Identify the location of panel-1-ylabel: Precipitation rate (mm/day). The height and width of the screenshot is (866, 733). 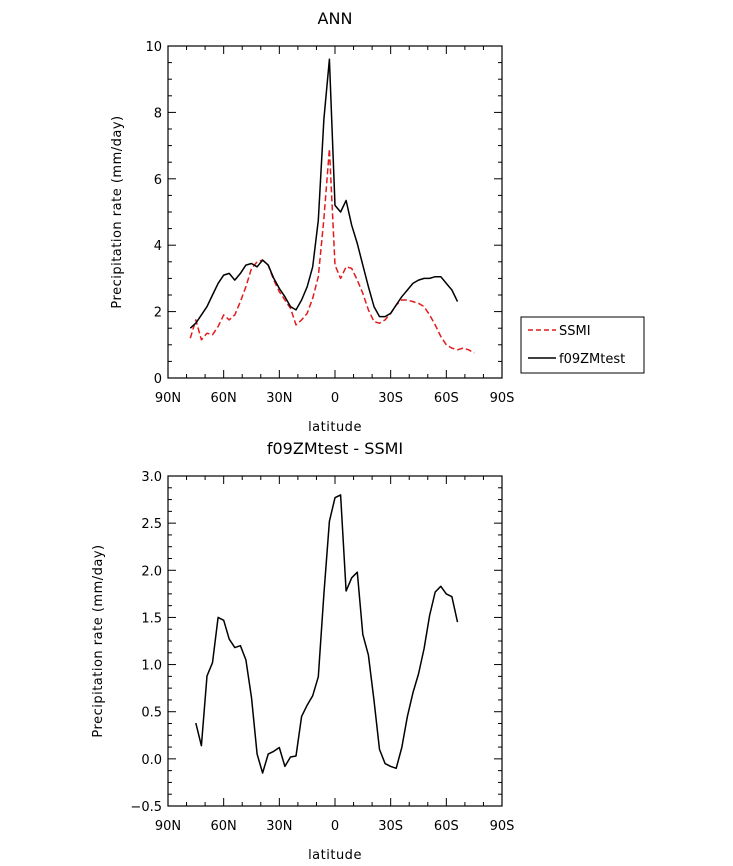
(117, 211).